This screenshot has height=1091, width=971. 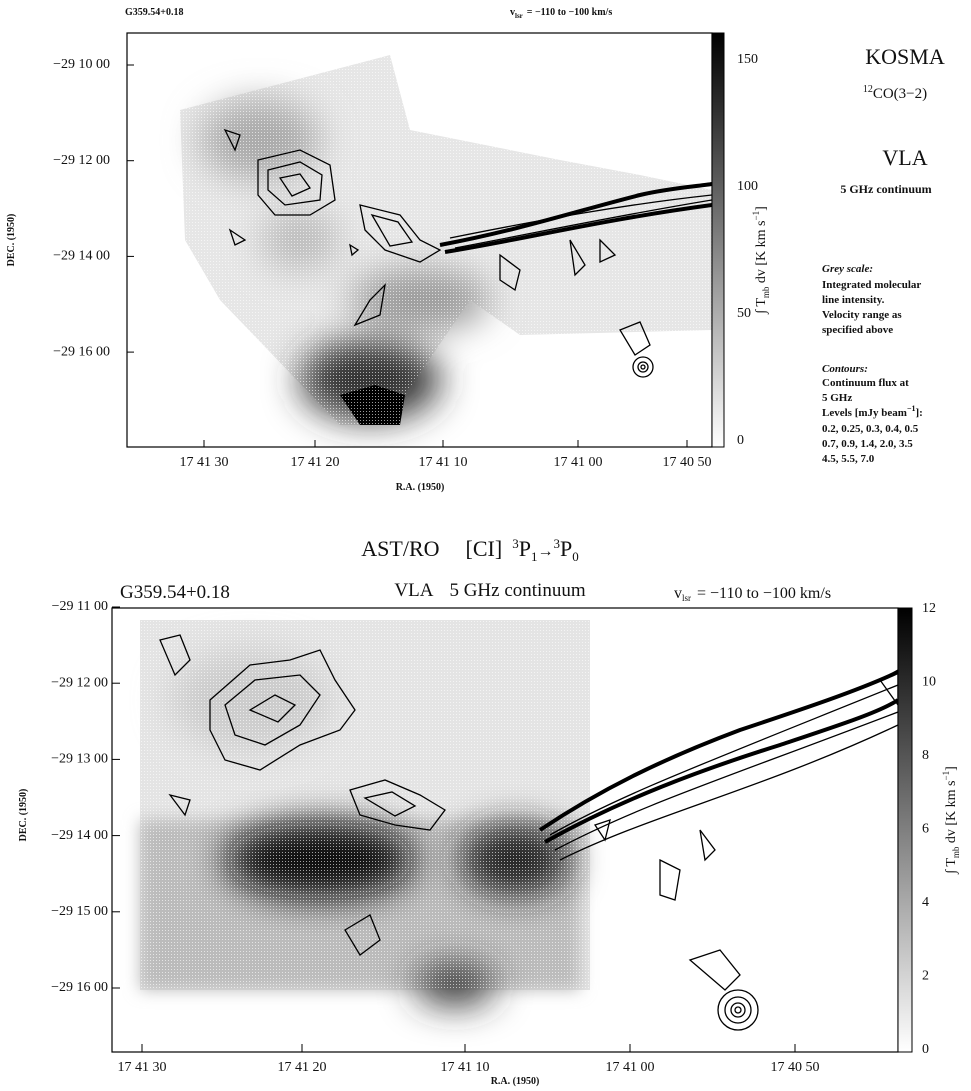 I want to click on bottom-title: AST/RO [CI] 3P1→3P0, so click(x=469, y=550).